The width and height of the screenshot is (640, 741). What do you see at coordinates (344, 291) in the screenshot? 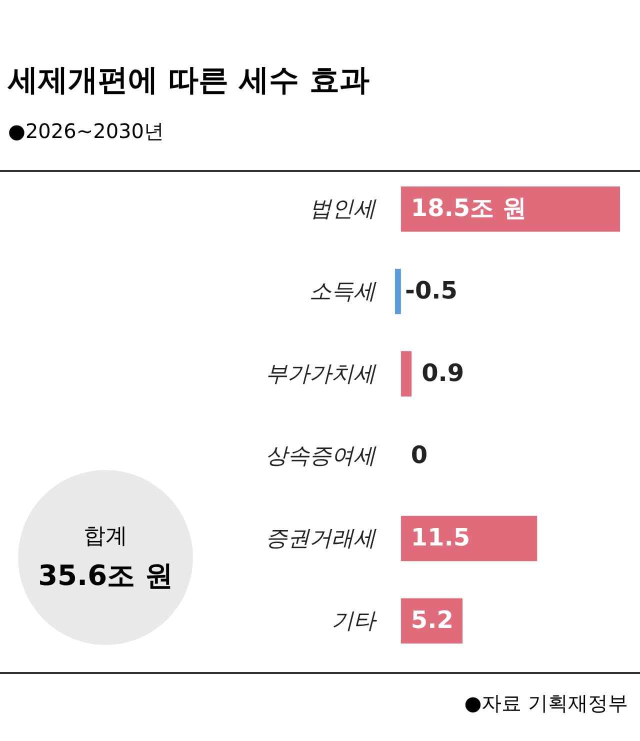
I see `y-tick-label: 소득세` at bounding box center [344, 291].